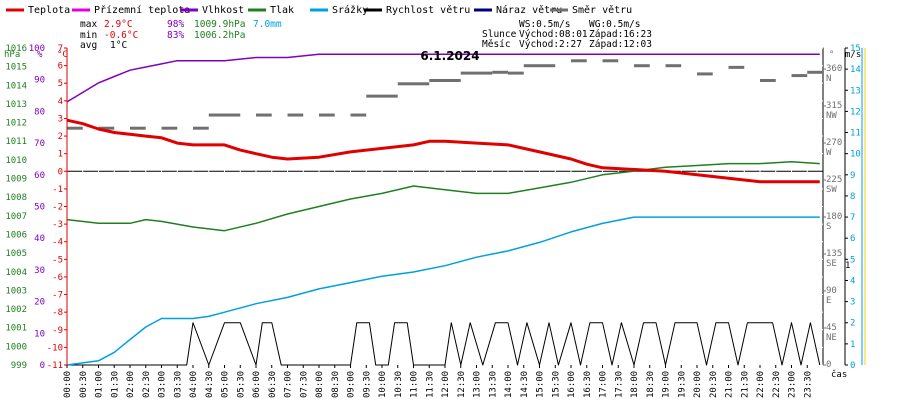 The width and height of the screenshot is (900, 400). Describe the element at coordinates (855, 112) in the screenshot. I see `wind-tick-label: 12` at that location.